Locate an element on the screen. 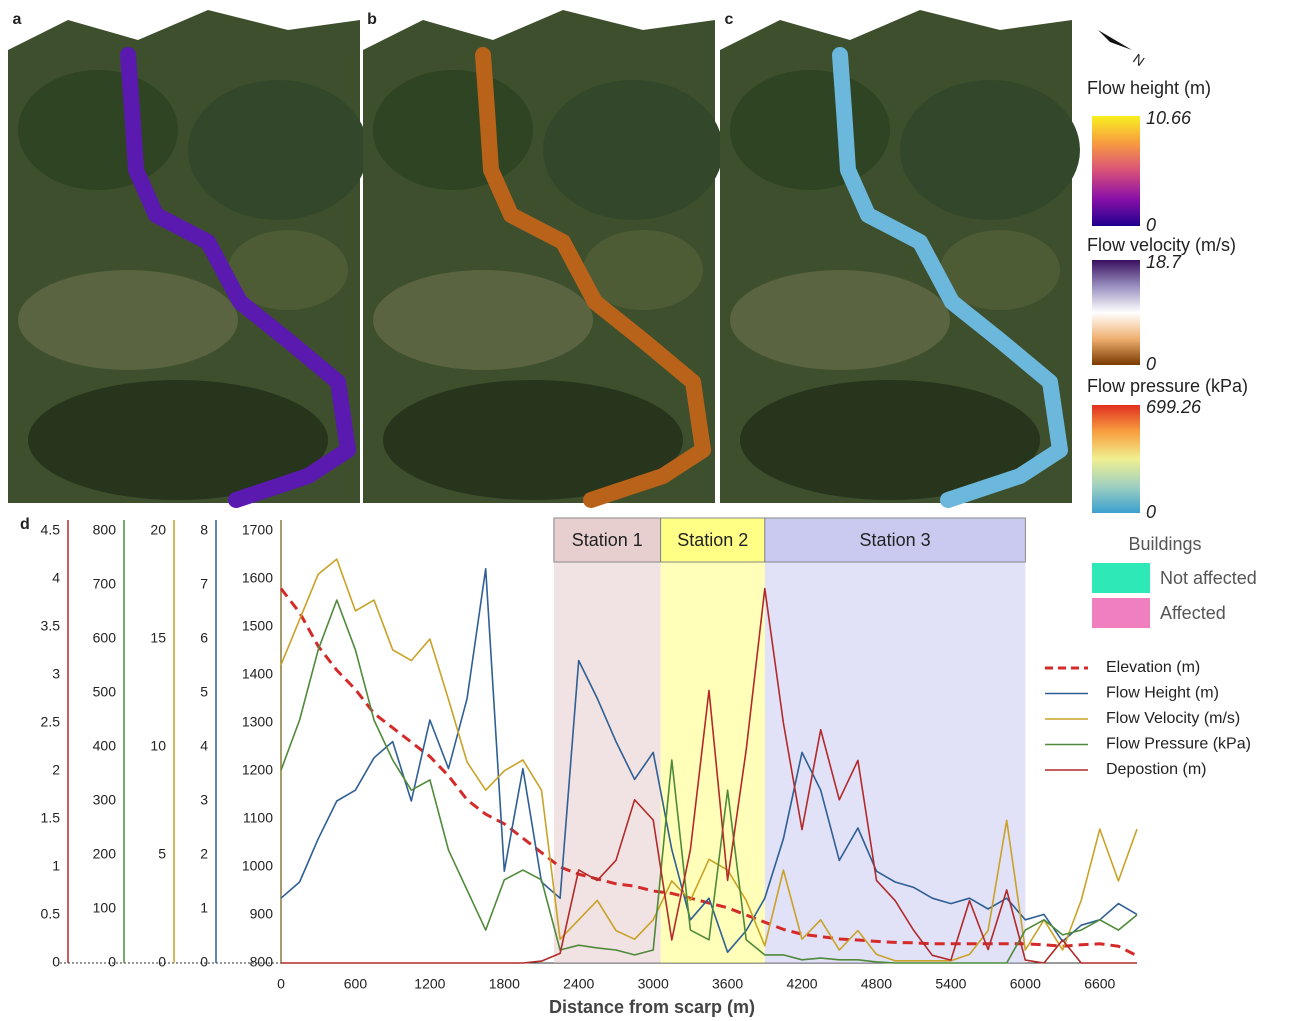 The height and width of the screenshot is (1021, 1293). north-arrow: N is located at coordinates (1123, 49).